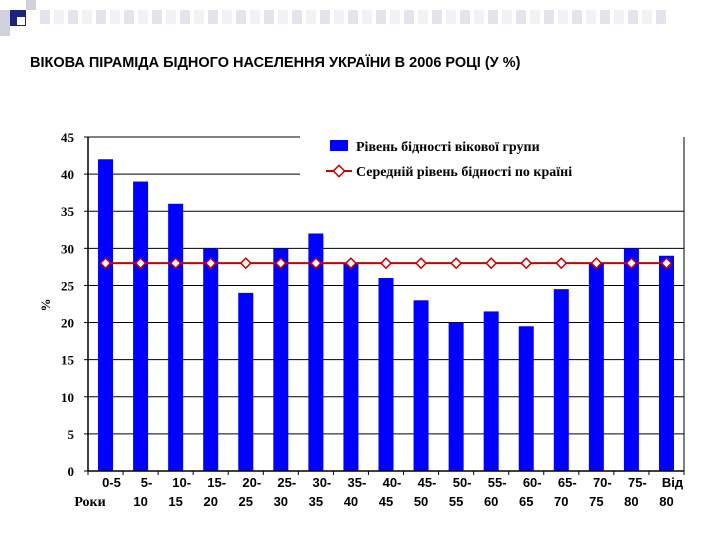  Describe the element at coordinates (210, 501) in the screenshot. I see `x-tick-label: 20` at that location.